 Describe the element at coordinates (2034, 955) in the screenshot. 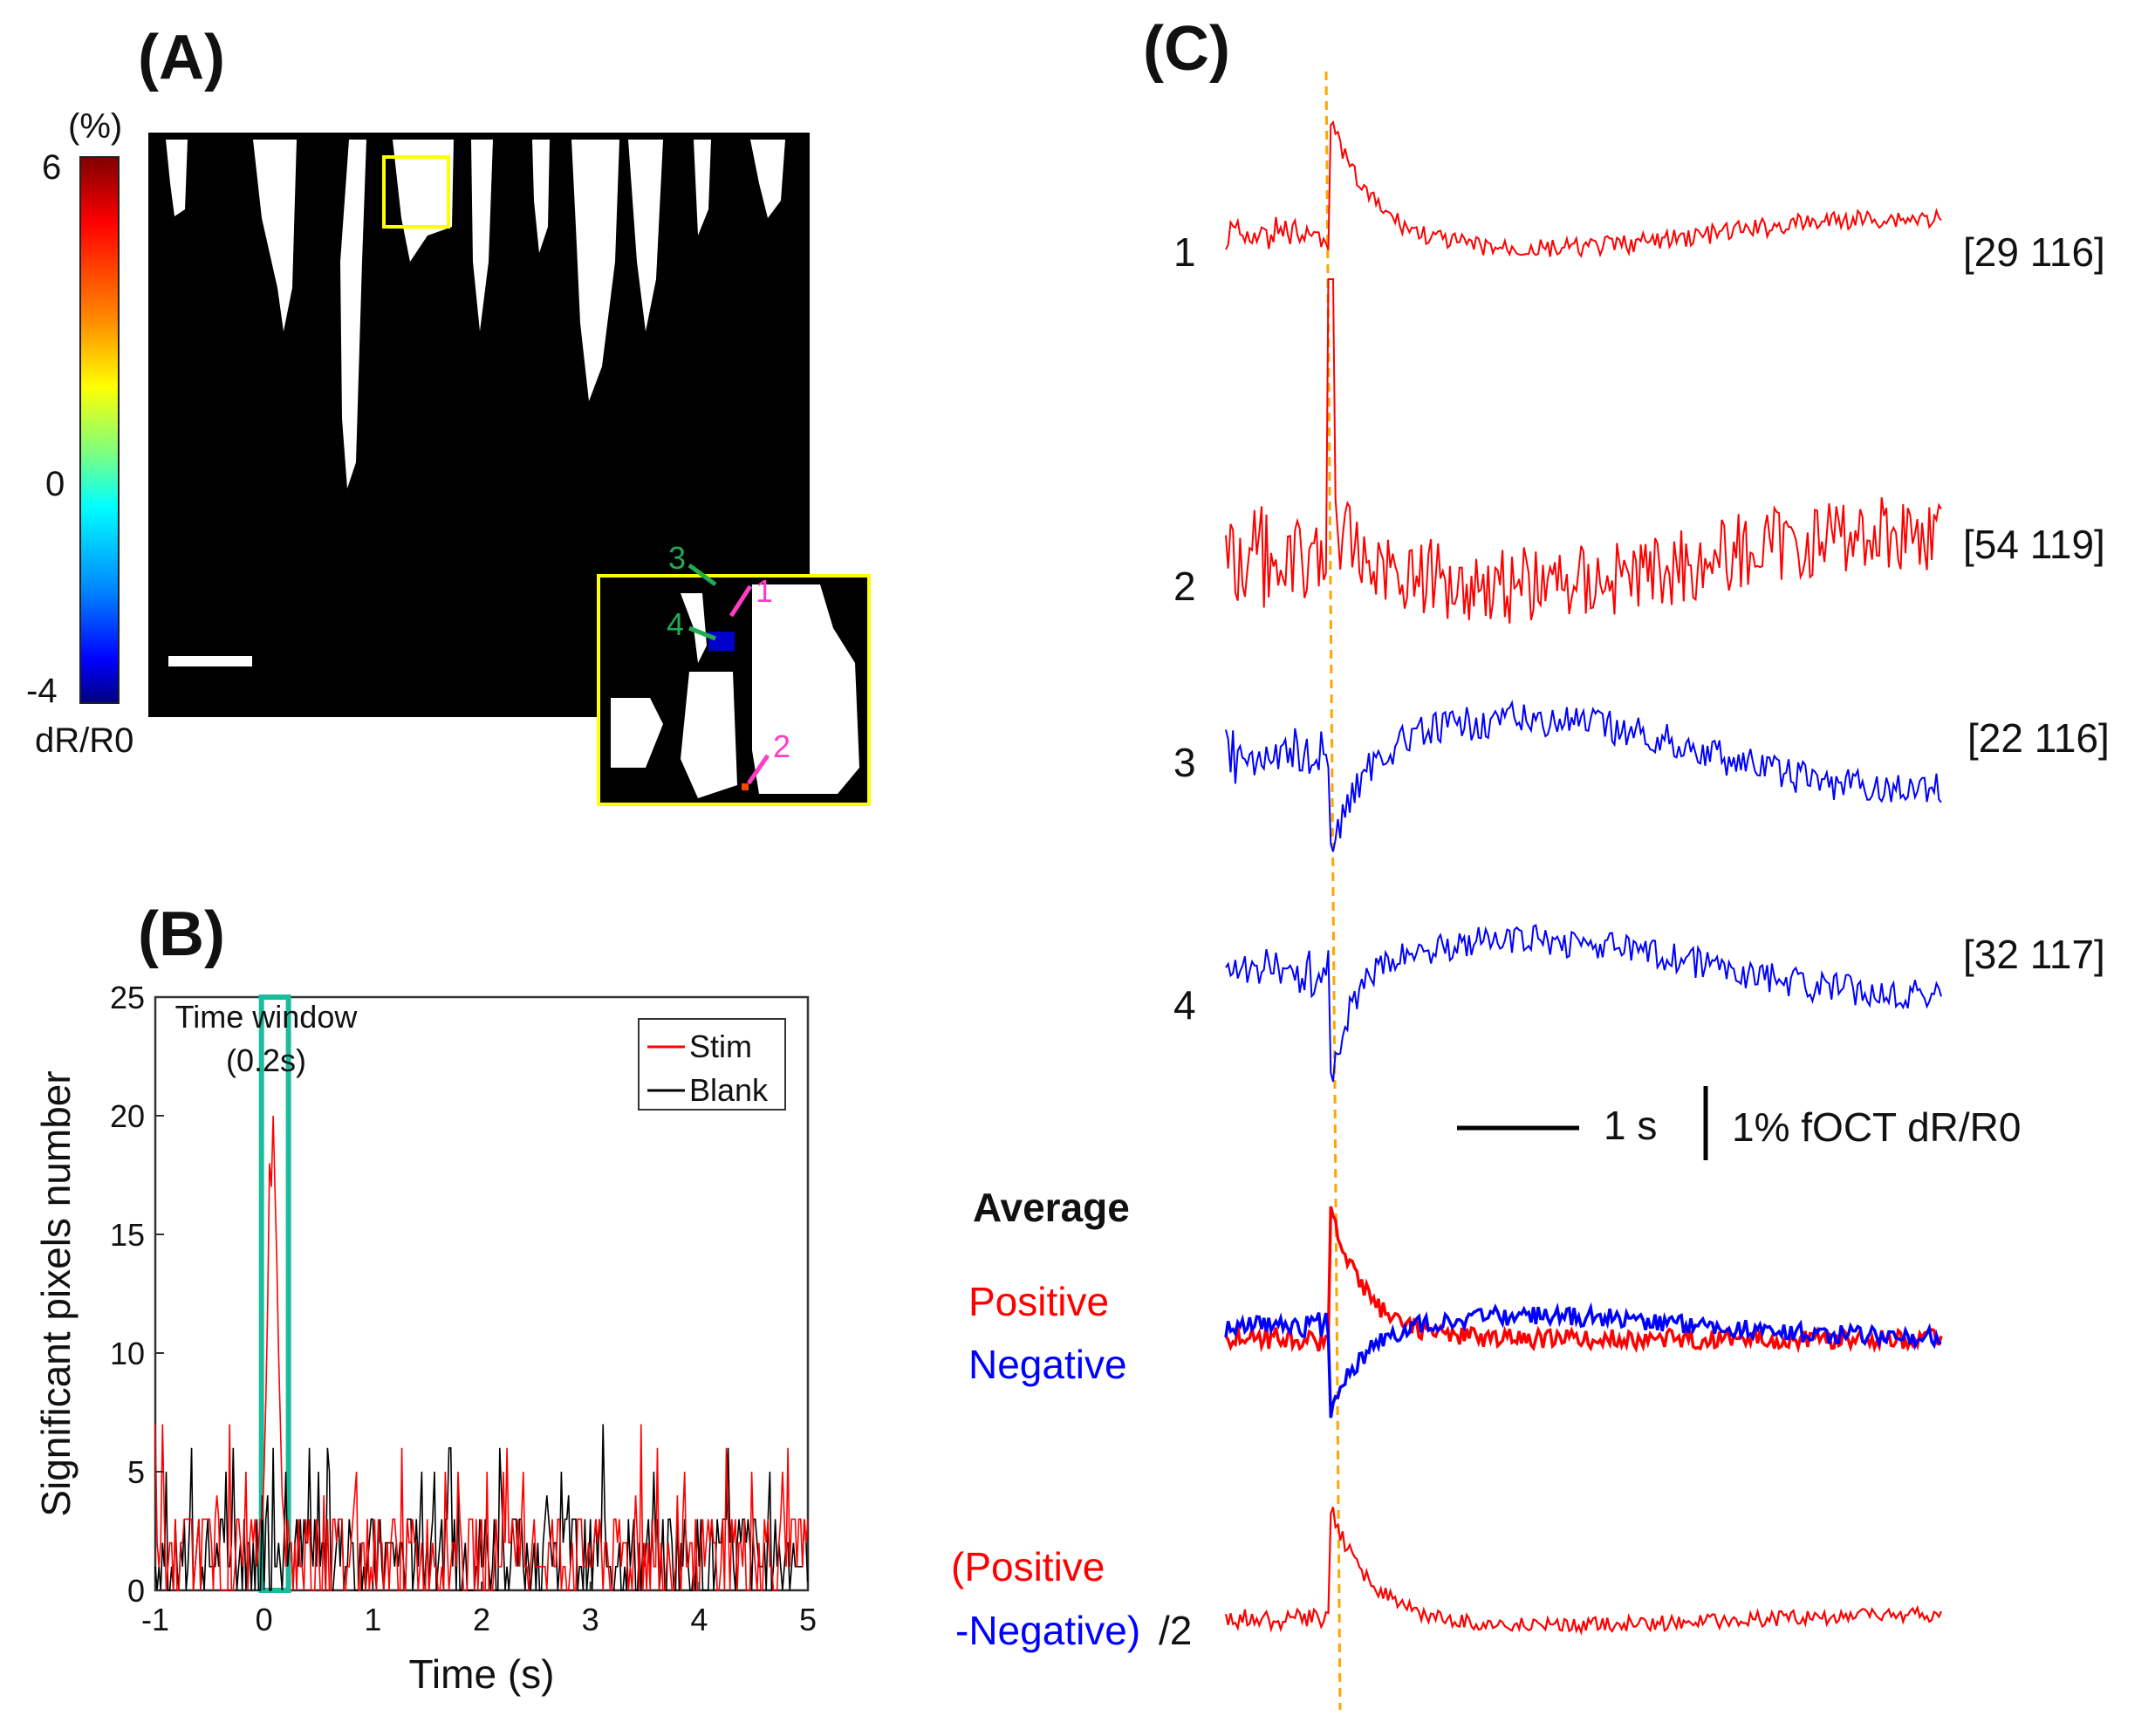

I see `trace-4-coords: [32 117]` at that location.